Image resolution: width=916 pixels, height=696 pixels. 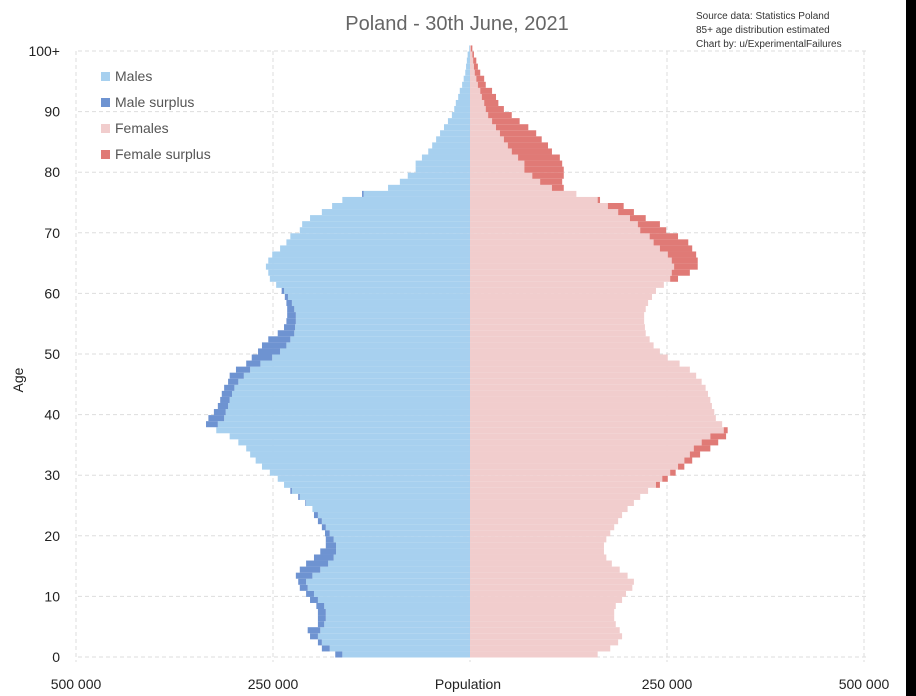 I want to click on legend: Males Male surplus Females Female surplus, so click(x=156, y=115).